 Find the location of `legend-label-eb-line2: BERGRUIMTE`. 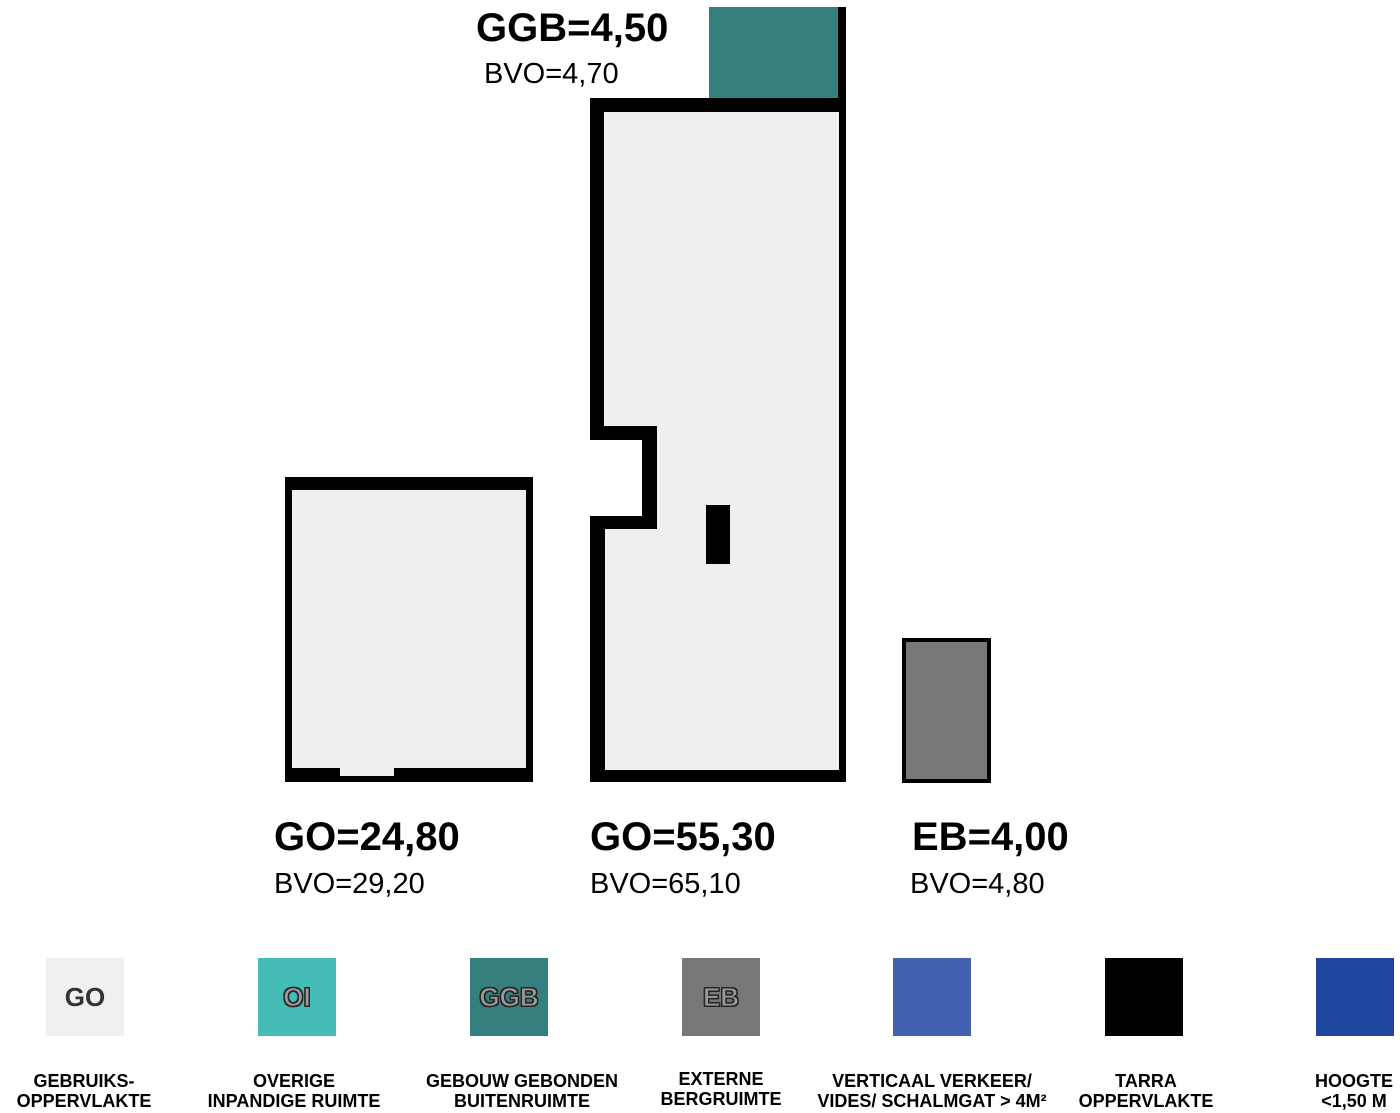

legend-label-eb-line2: BERGRUIMTE is located at coordinates (721, 1099).